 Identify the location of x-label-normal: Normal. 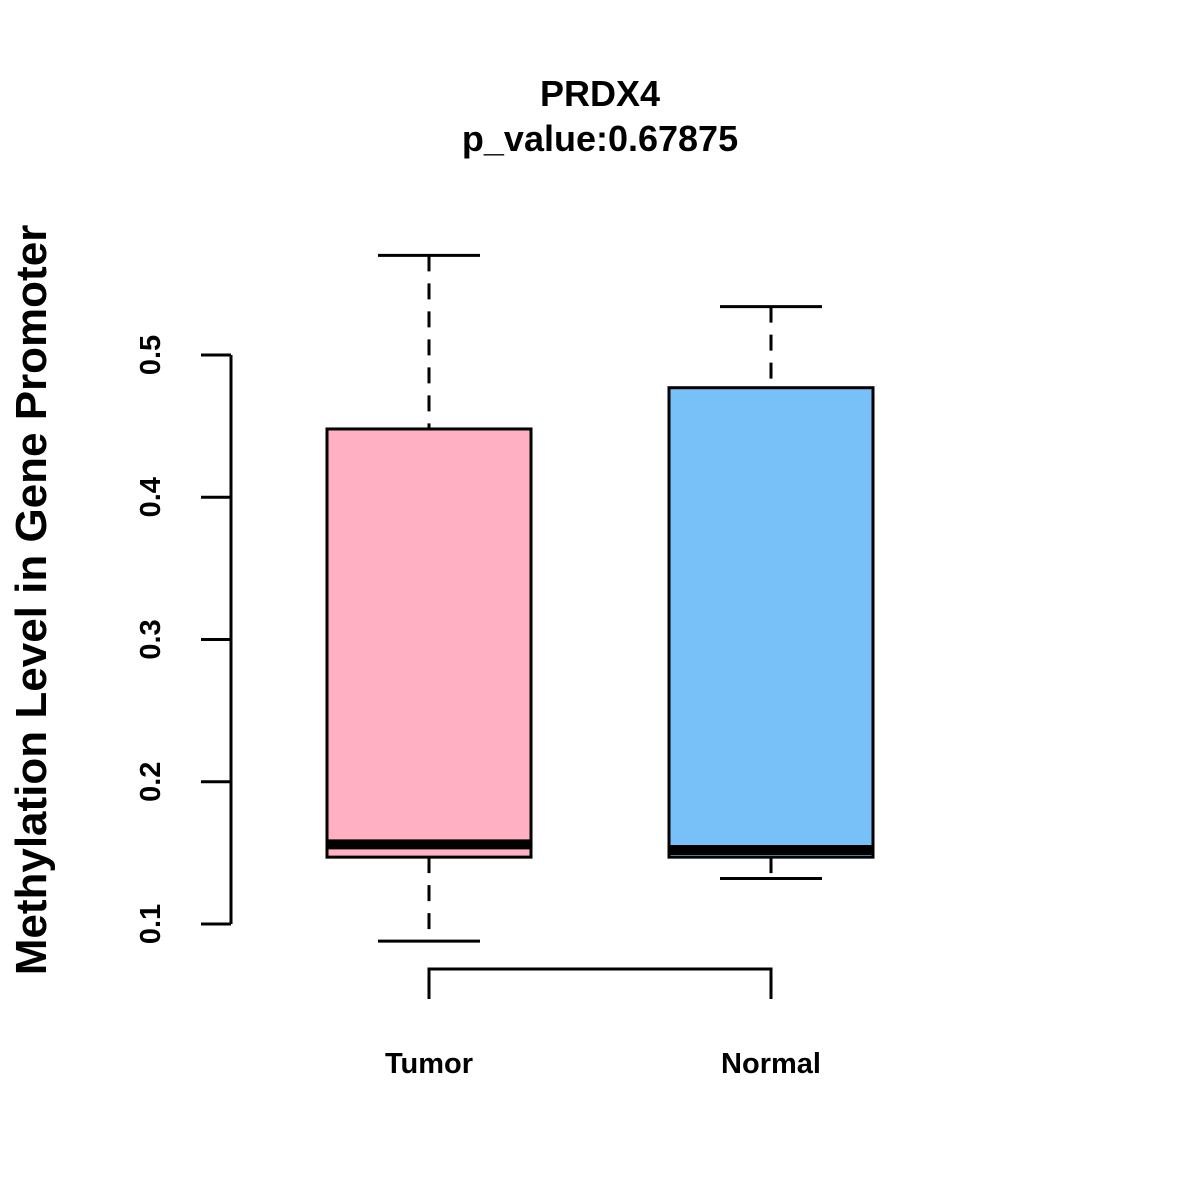
(771, 1064).